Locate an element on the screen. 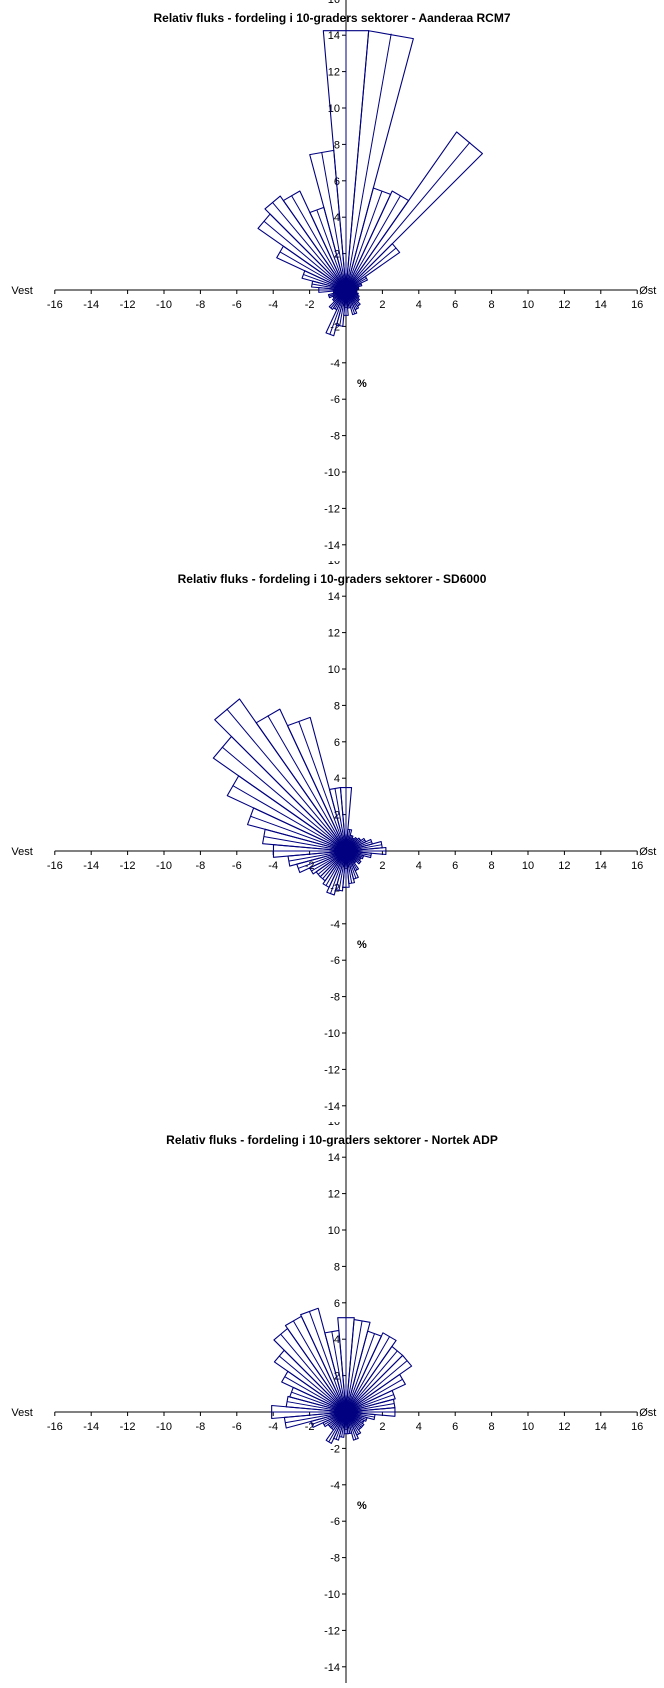  sector-ray-70deg is located at coordinates (370, 1403).